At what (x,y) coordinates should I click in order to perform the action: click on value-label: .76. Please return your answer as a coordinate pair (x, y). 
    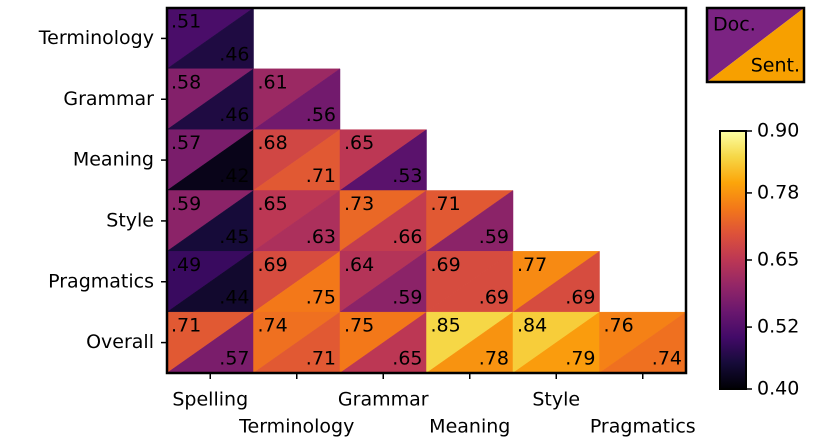
    Looking at the image, I should click on (619, 326).